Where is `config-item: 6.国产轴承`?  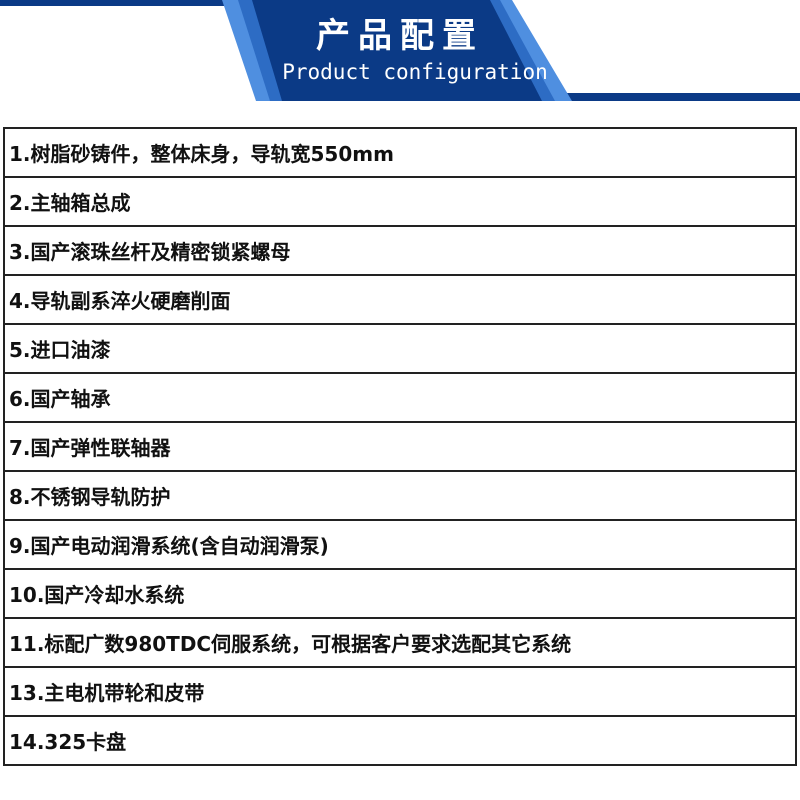
config-item: 6.国产轴承 is located at coordinates (400, 397).